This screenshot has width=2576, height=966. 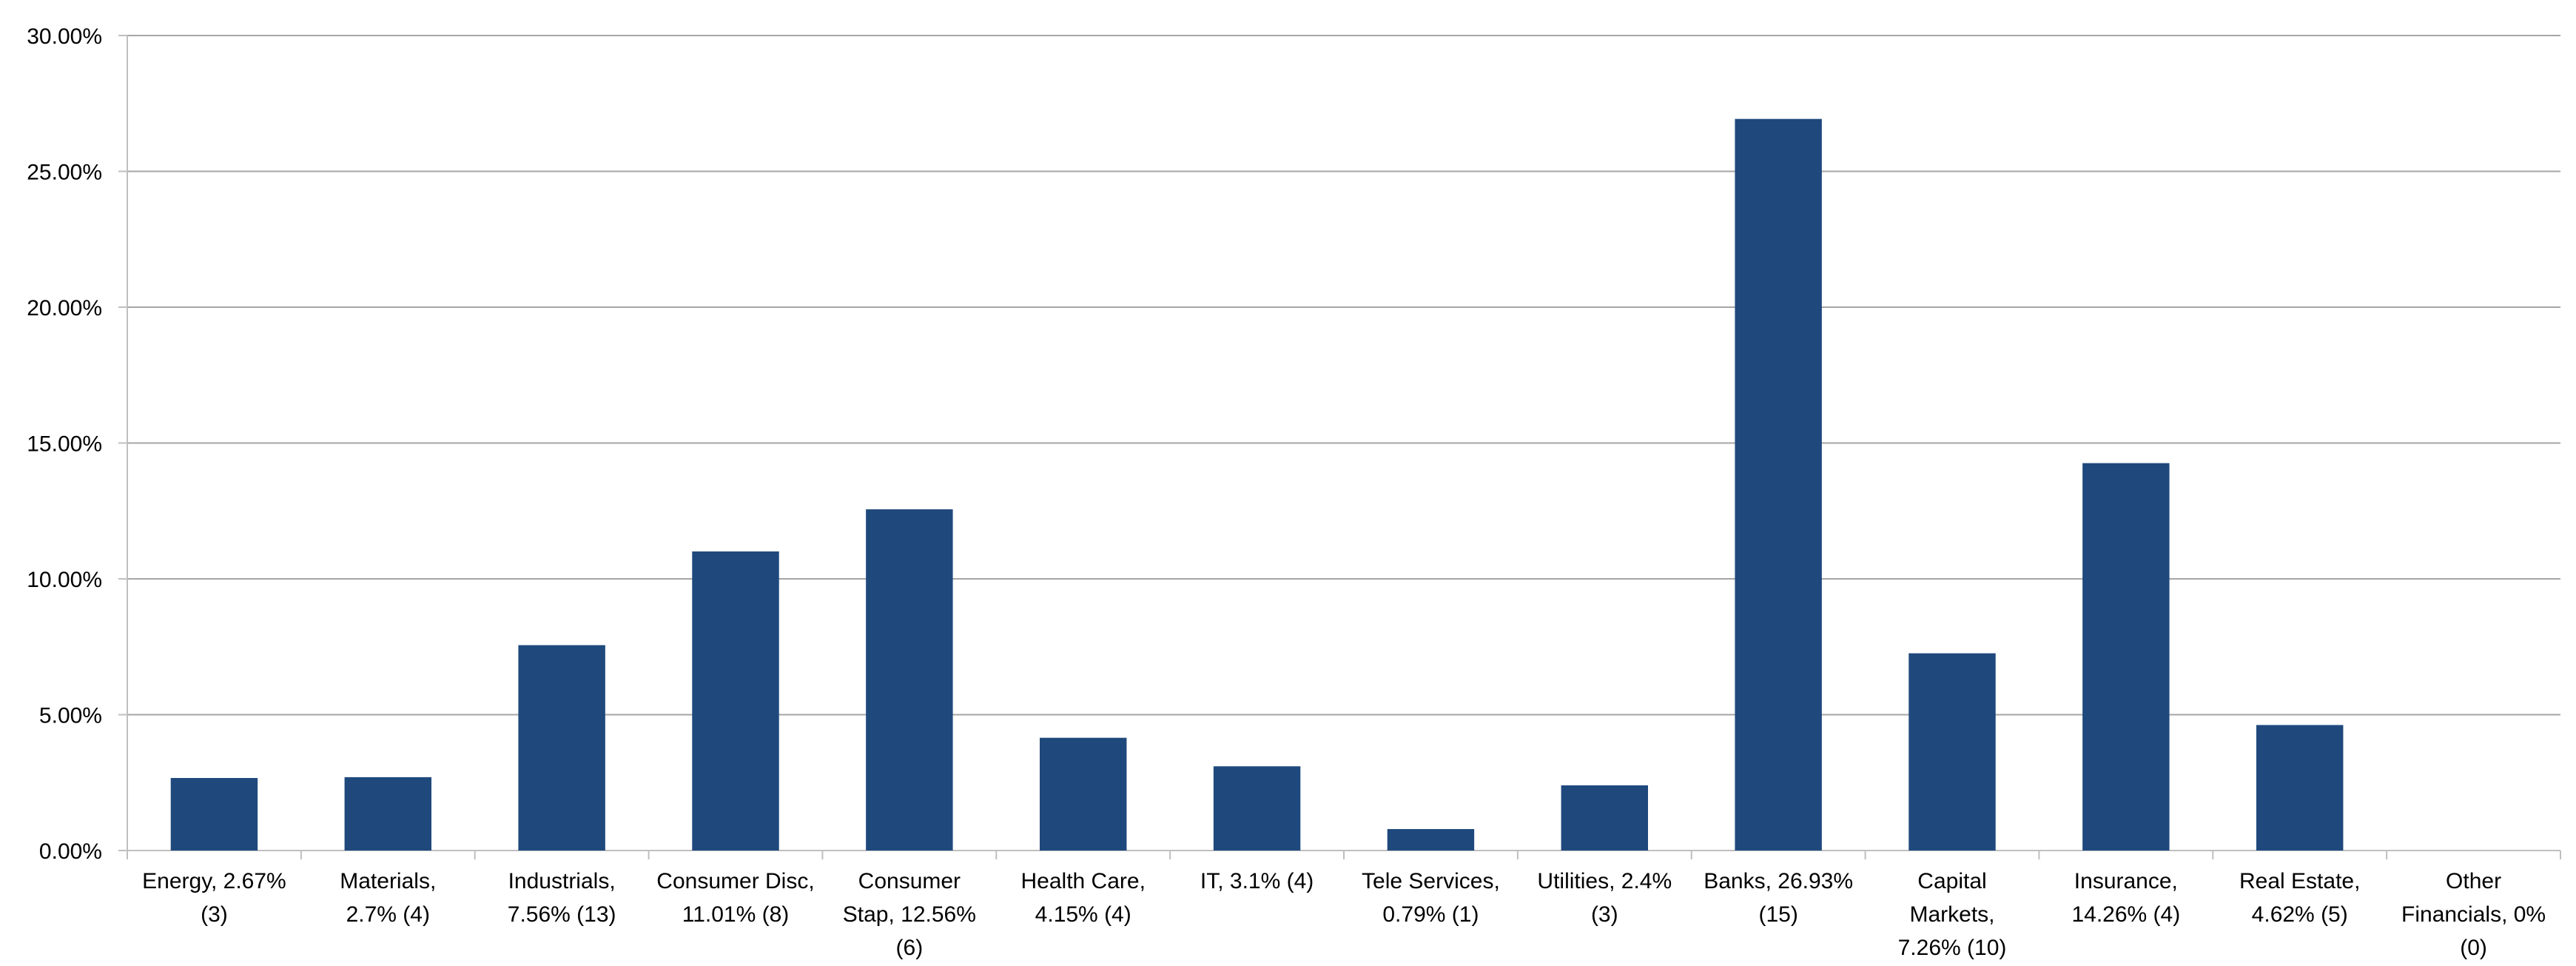 I want to click on y-tick-label: 0.00%, so click(x=70, y=851).